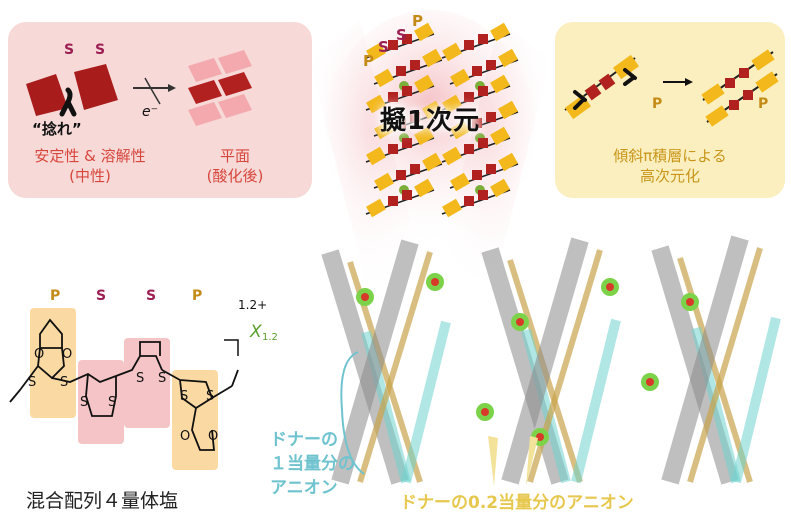 This screenshot has height=513, width=791. I want to click on twist-illustration, so click(139, 88).